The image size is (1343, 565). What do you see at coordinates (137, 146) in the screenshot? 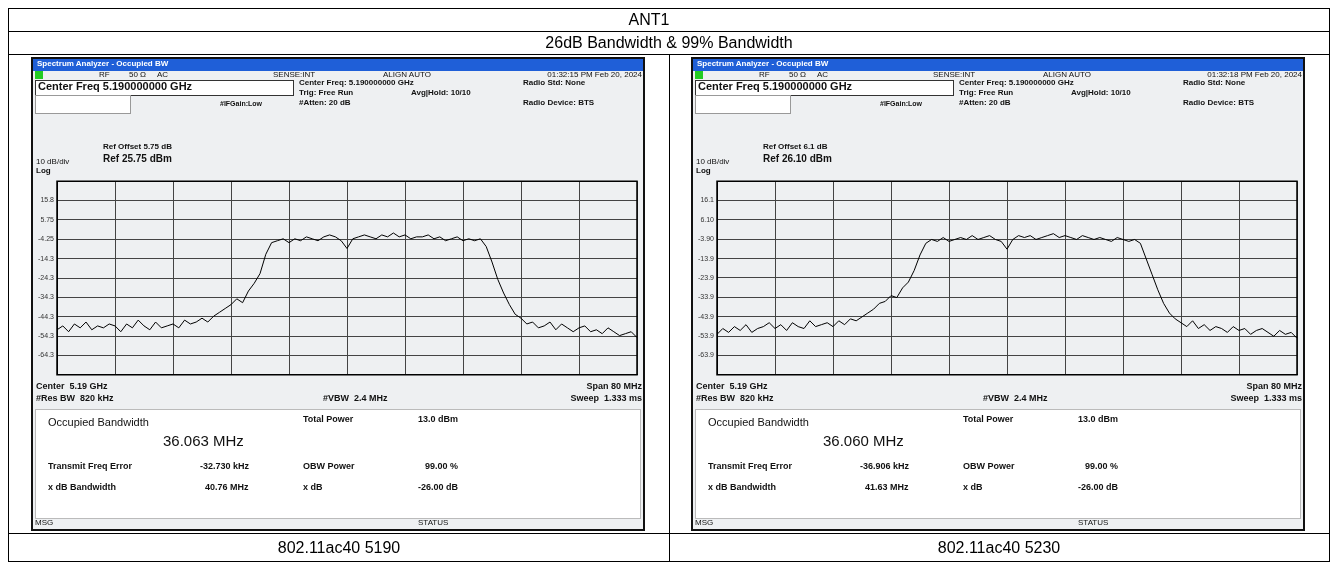
I see `text: Ref Offset 5.75 dB` at bounding box center [137, 146].